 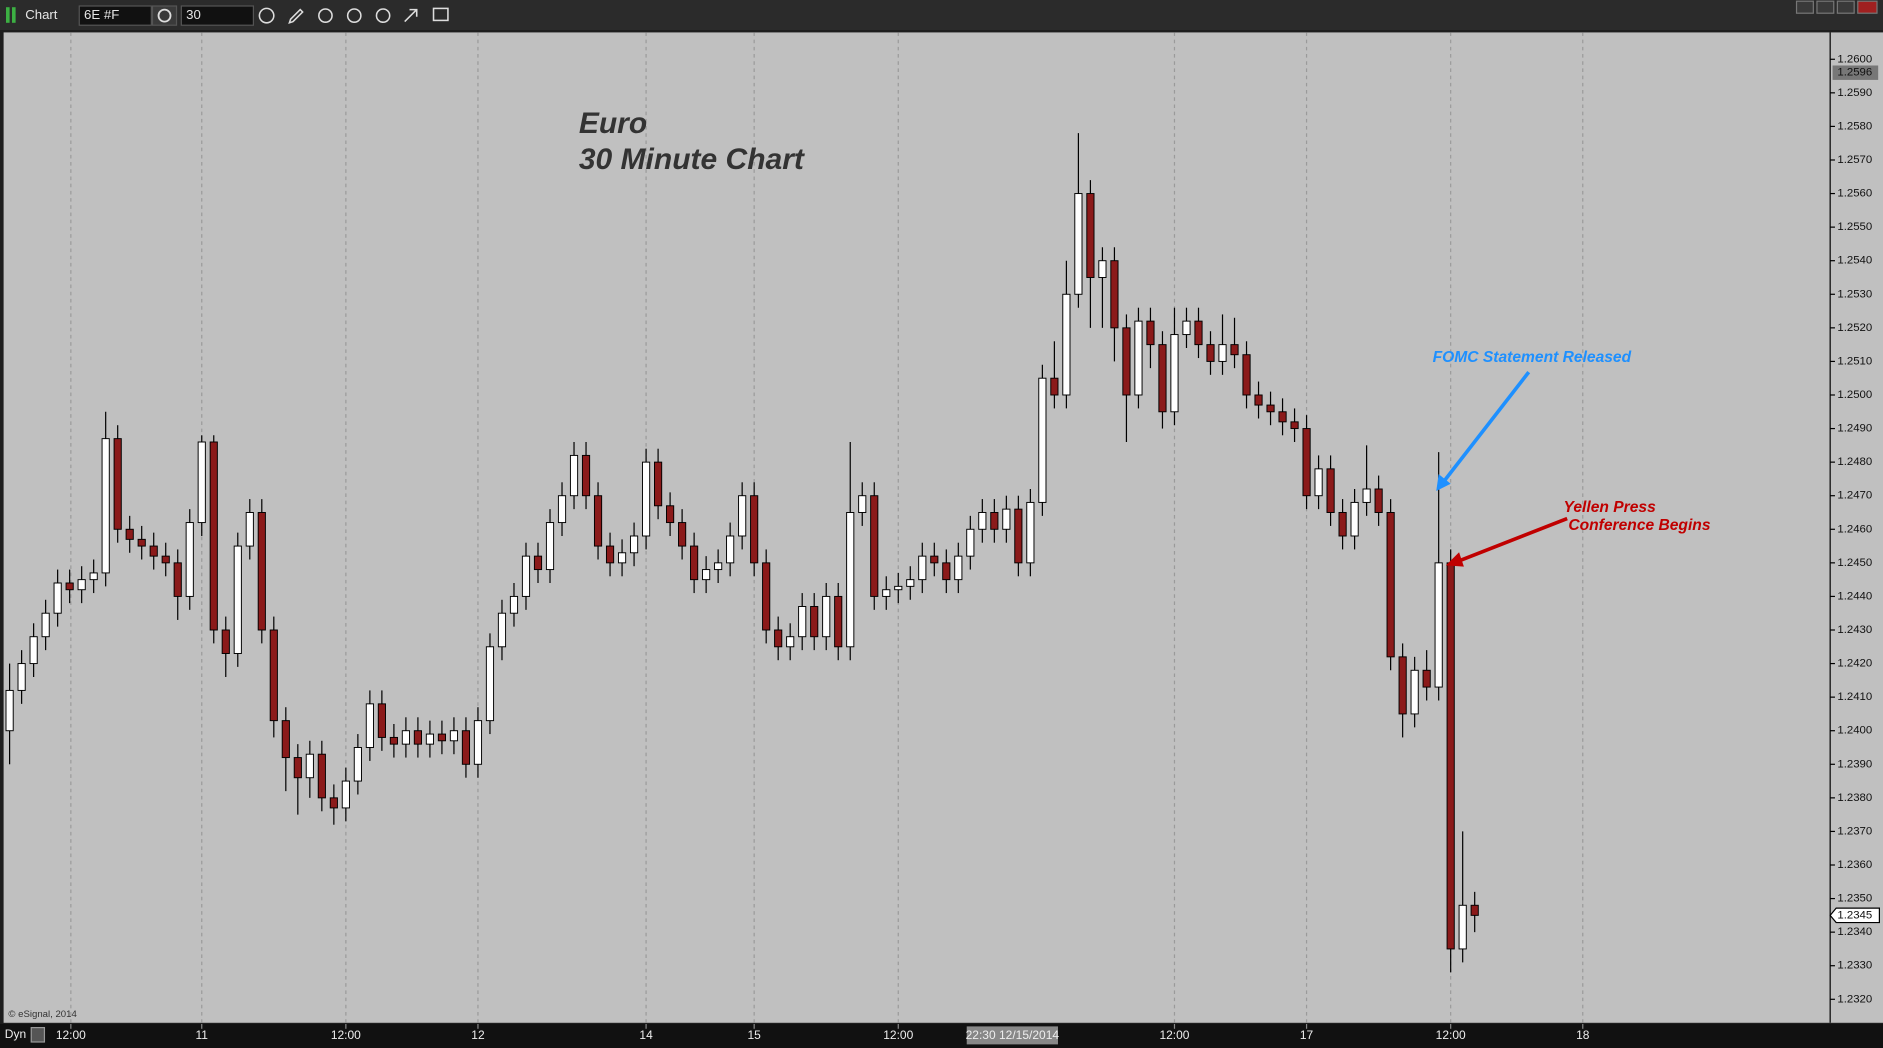 I want to click on toolbar, so click(x=941, y=15).